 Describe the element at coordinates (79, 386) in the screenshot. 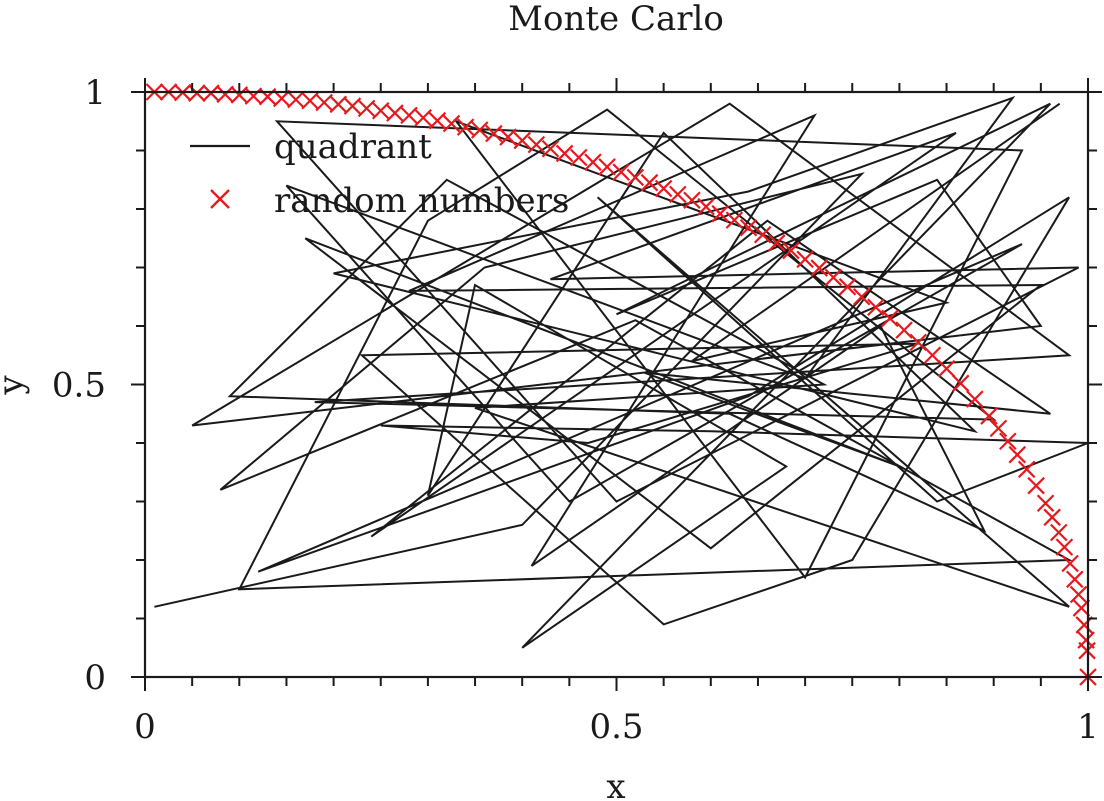

I see `y-tick-label: 0.5` at that location.